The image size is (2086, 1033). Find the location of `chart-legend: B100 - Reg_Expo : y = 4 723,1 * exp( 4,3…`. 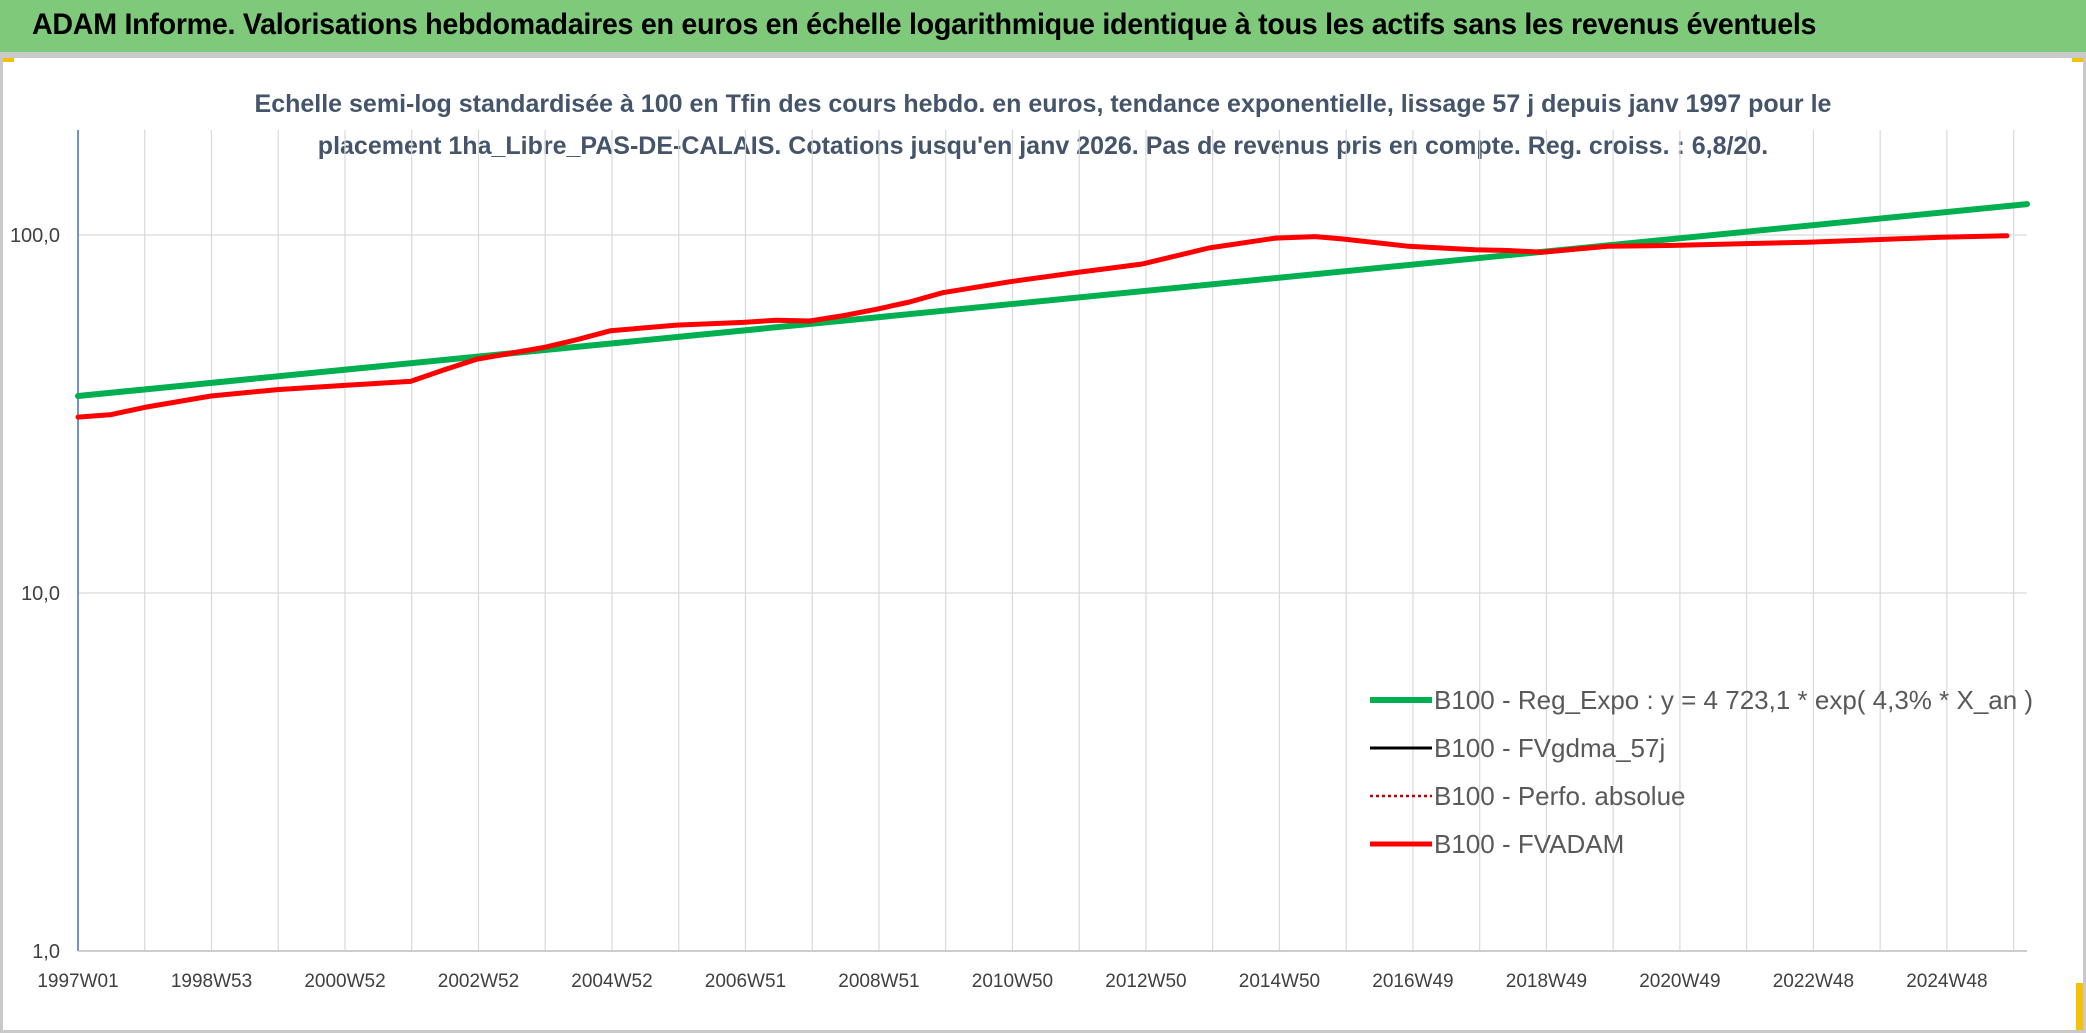

chart-legend: B100 - Reg_Expo : y = 4 723,1 * exp( 4,3… is located at coordinates (1701, 772).